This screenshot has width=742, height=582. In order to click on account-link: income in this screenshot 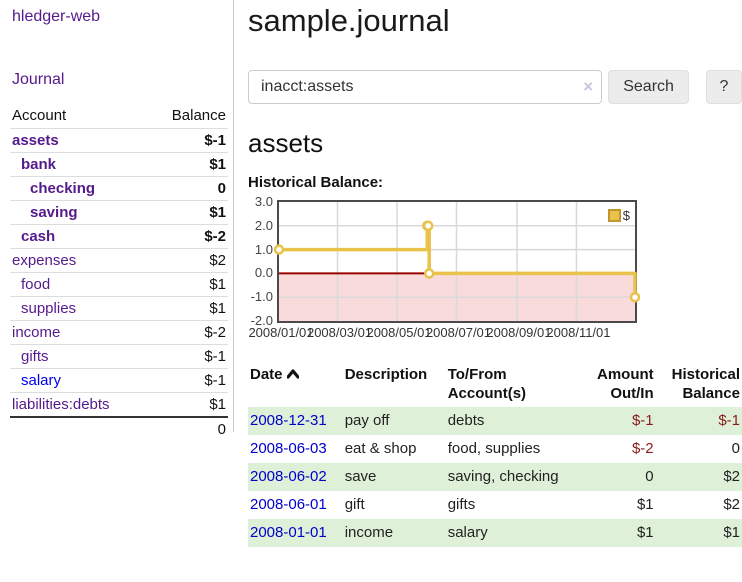, I will do `click(36, 332)`.